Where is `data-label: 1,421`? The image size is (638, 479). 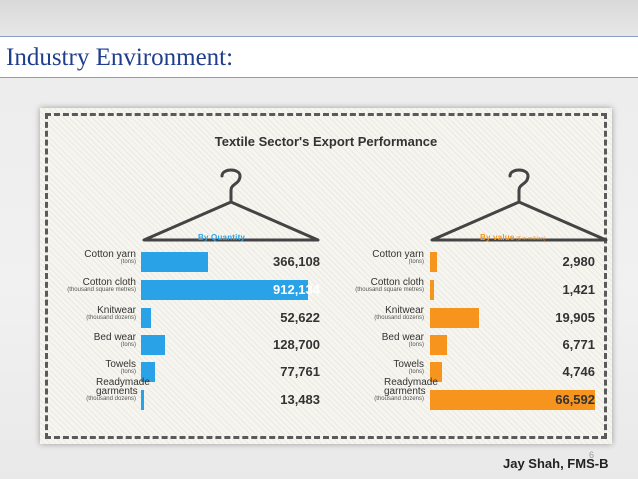 data-label: 1,421 is located at coordinates (578, 289).